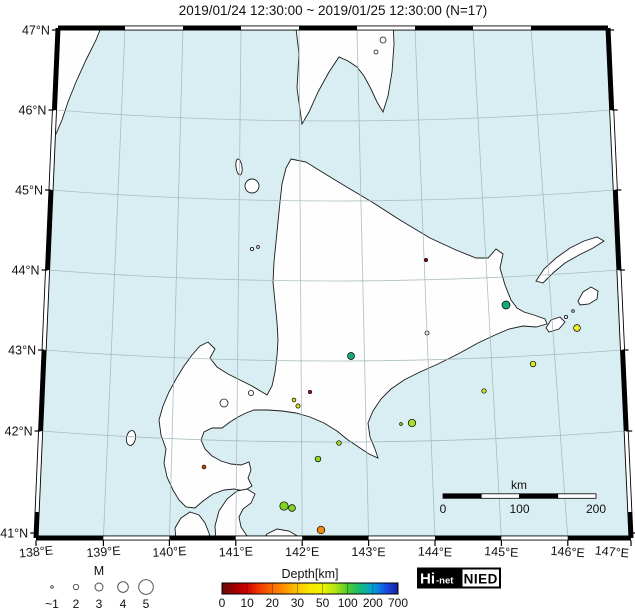 The image size is (635, 610). What do you see at coordinates (611, 551) in the screenshot?
I see `longitude-label: 147°E` at bounding box center [611, 551].